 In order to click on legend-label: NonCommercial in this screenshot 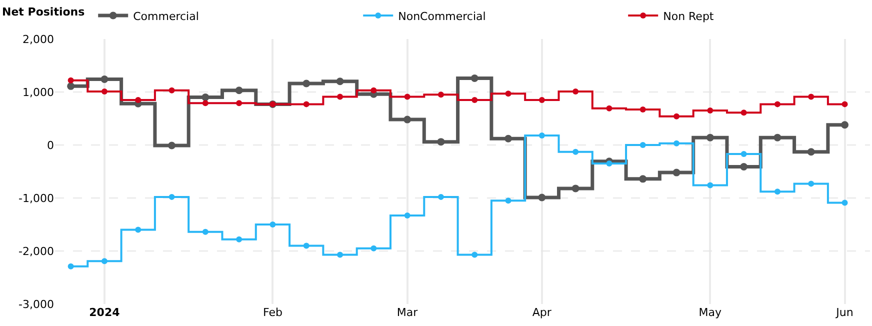, I will do `click(442, 16)`.